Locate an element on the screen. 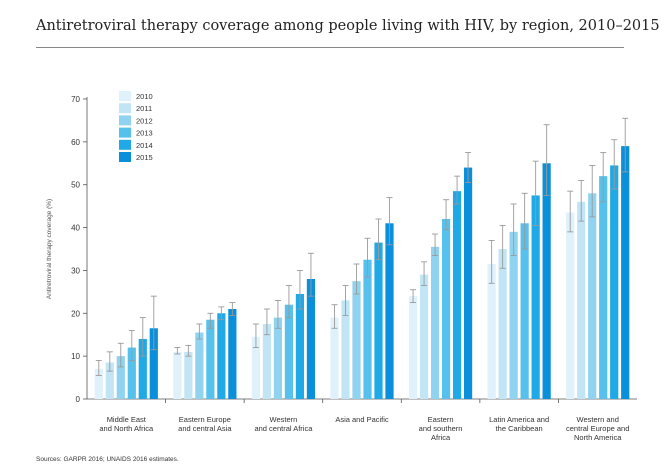 The width and height of the screenshot is (670, 472). legend-entry: 2015 is located at coordinates (144, 157).